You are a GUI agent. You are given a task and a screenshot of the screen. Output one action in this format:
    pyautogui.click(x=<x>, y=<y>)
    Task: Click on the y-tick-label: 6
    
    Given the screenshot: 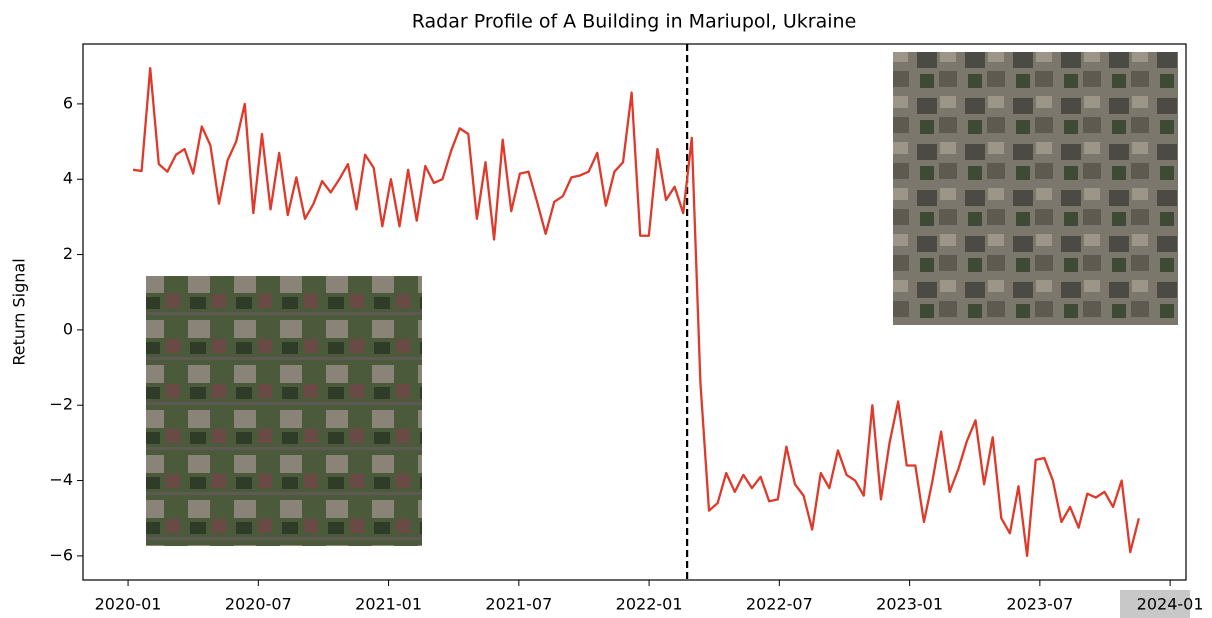 What is the action you would take?
    pyautogui.click(x=68, y=102)
    